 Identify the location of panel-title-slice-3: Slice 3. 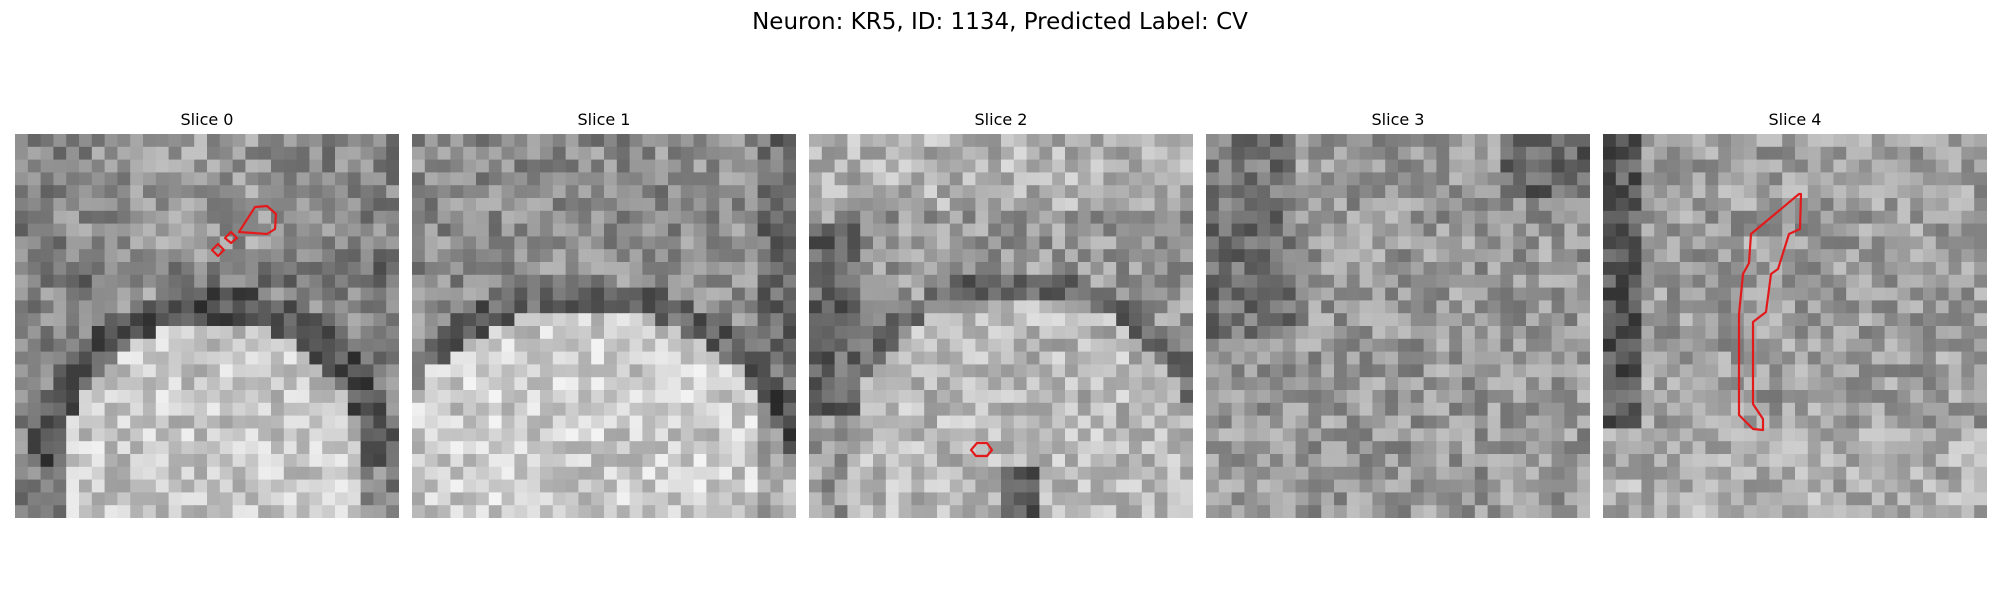
(1398, 119).